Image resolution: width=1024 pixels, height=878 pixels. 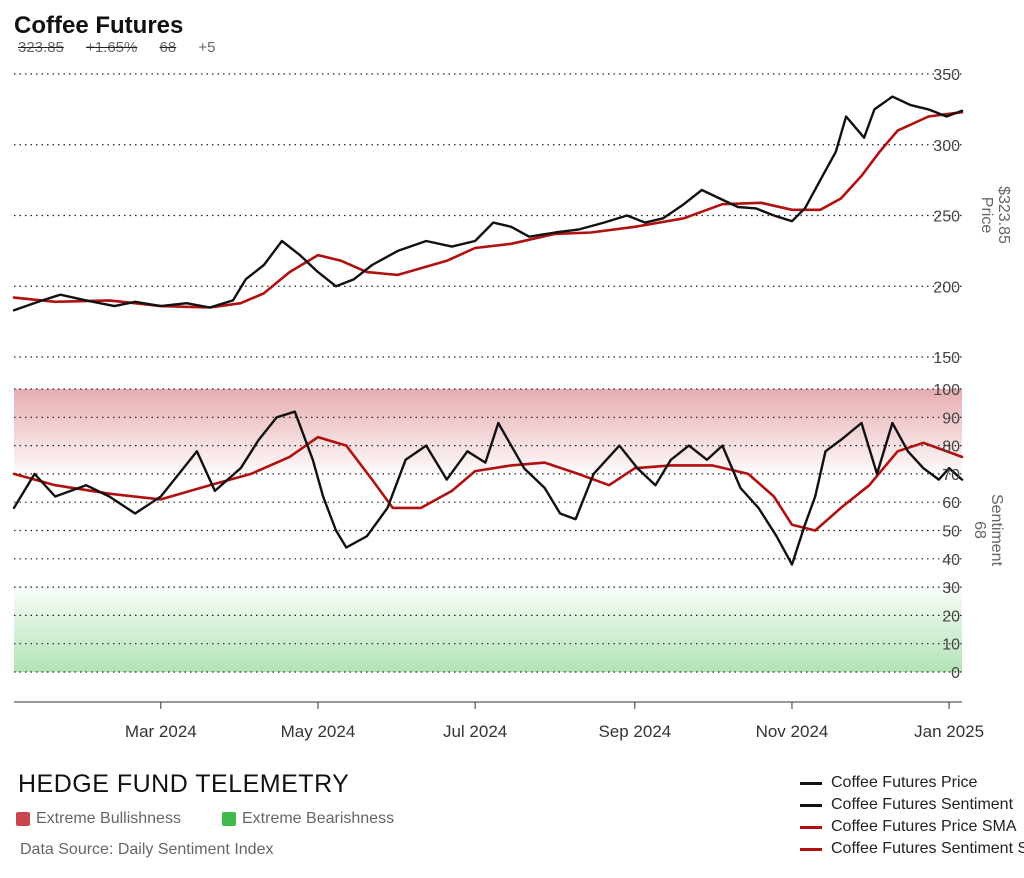 What do you see at coordinates (318, 731) in the screenshot?
I see `x-tick-label: May 2024` at bounding box center [318, 731].